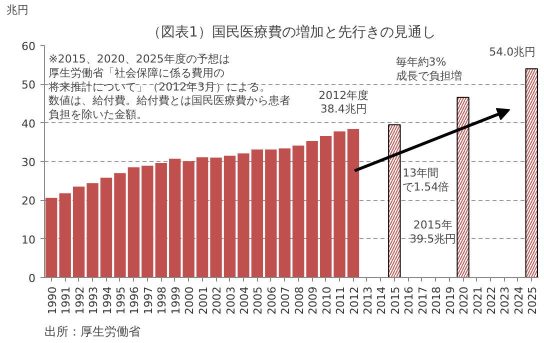  Describe the element at coordinates (79, 300) in the screenshot. I see `x-tick-label: 1992` at that location.